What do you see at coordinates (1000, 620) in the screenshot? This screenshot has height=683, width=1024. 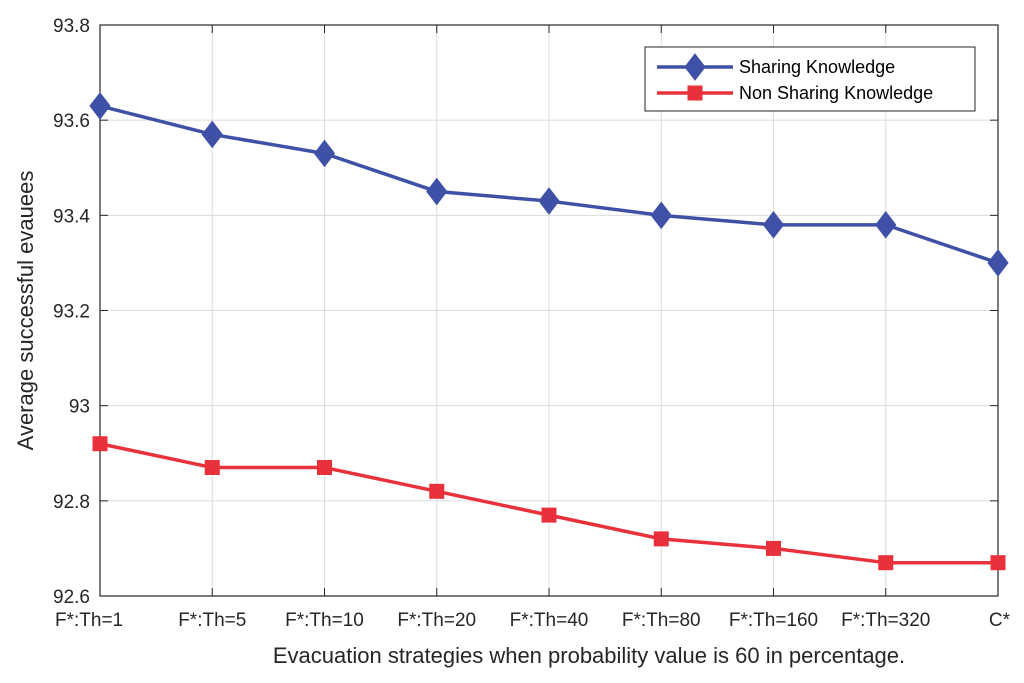 I see `x-tick-label: C*` at bounding box center [1000, 620].